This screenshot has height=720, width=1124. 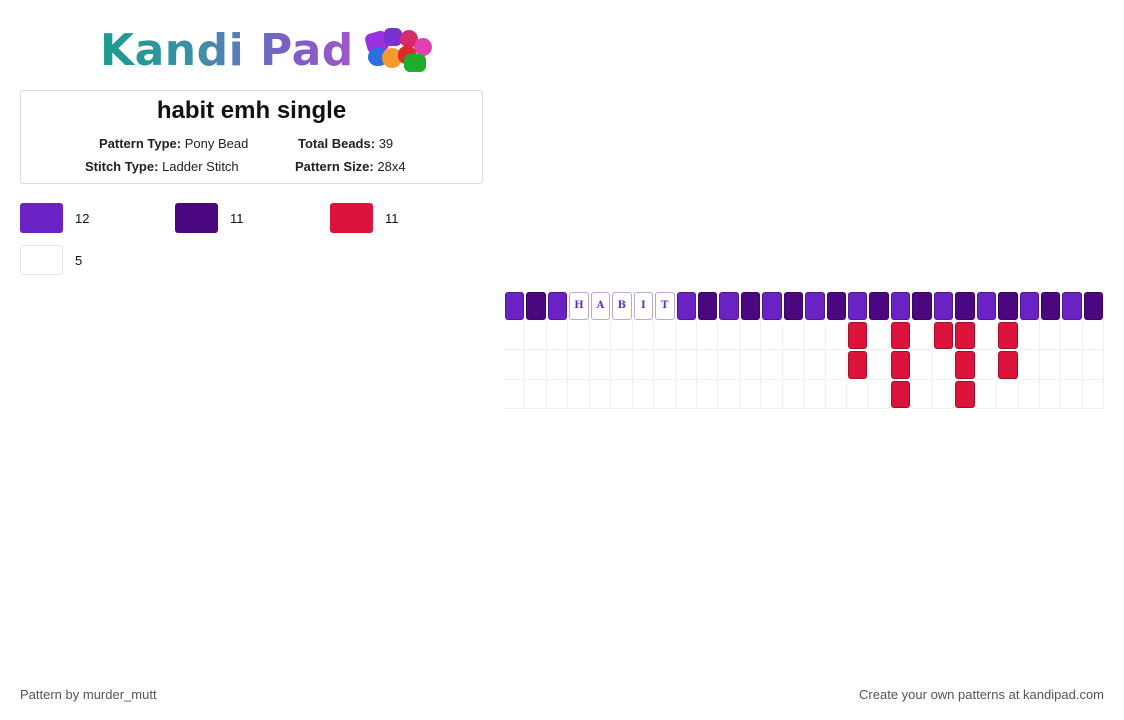 I want to click on total-beads-label: Total Beads:, so click(x=337, y=143).